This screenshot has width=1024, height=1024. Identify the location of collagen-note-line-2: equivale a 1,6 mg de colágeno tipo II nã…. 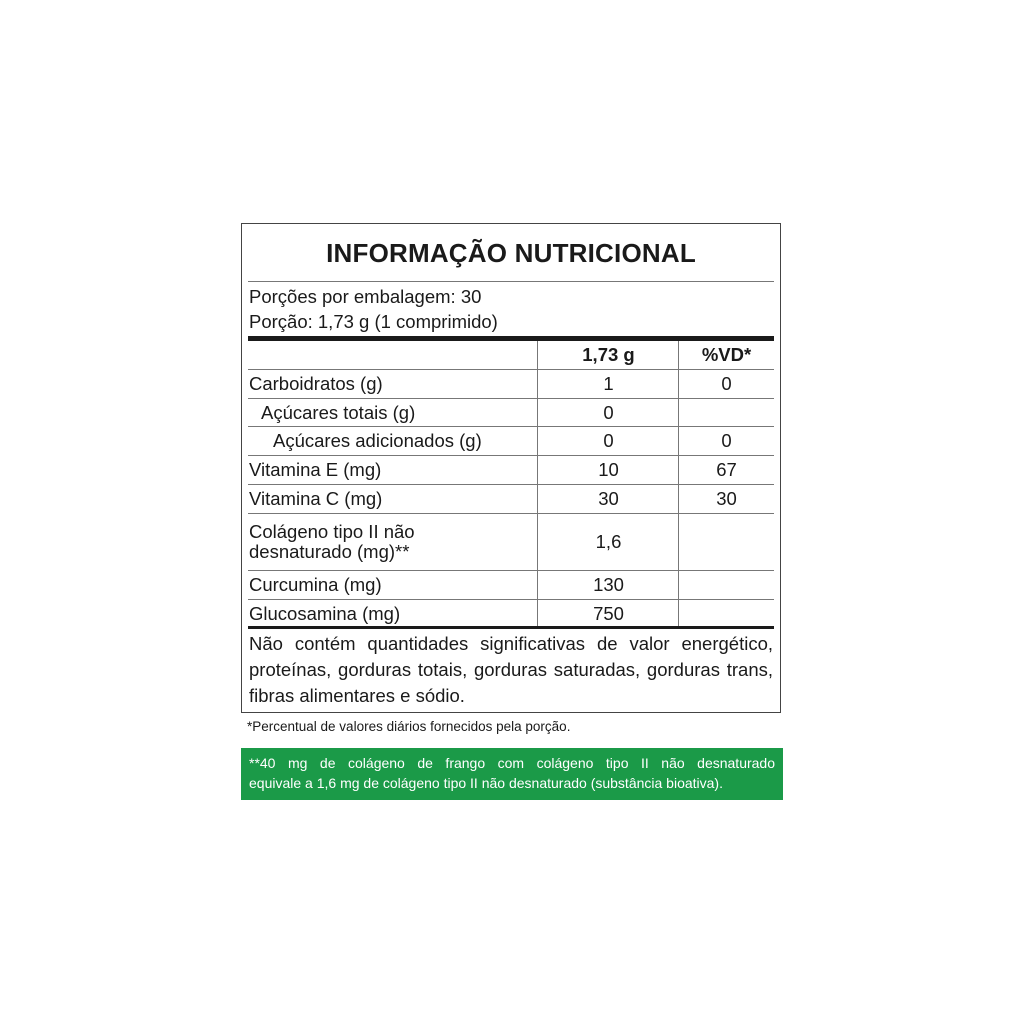
(486, 783).